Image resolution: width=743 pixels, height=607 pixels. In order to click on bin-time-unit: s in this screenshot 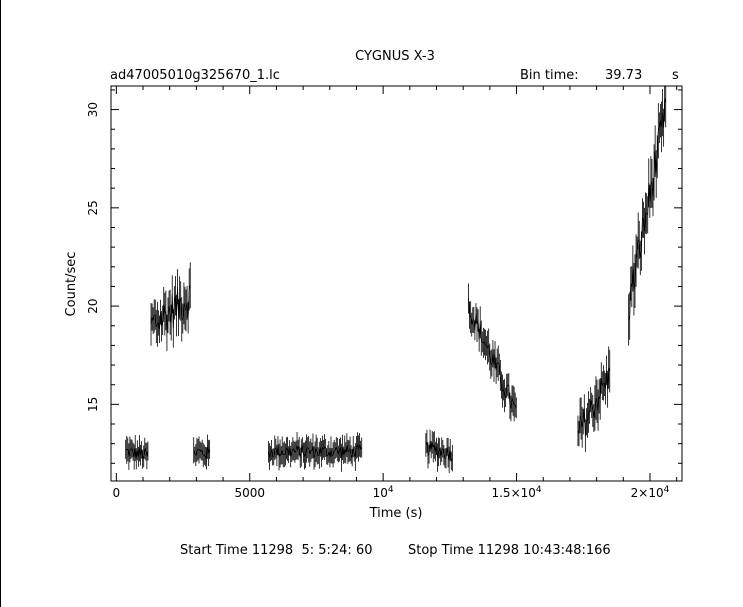, I will do `click(675, 75)`.